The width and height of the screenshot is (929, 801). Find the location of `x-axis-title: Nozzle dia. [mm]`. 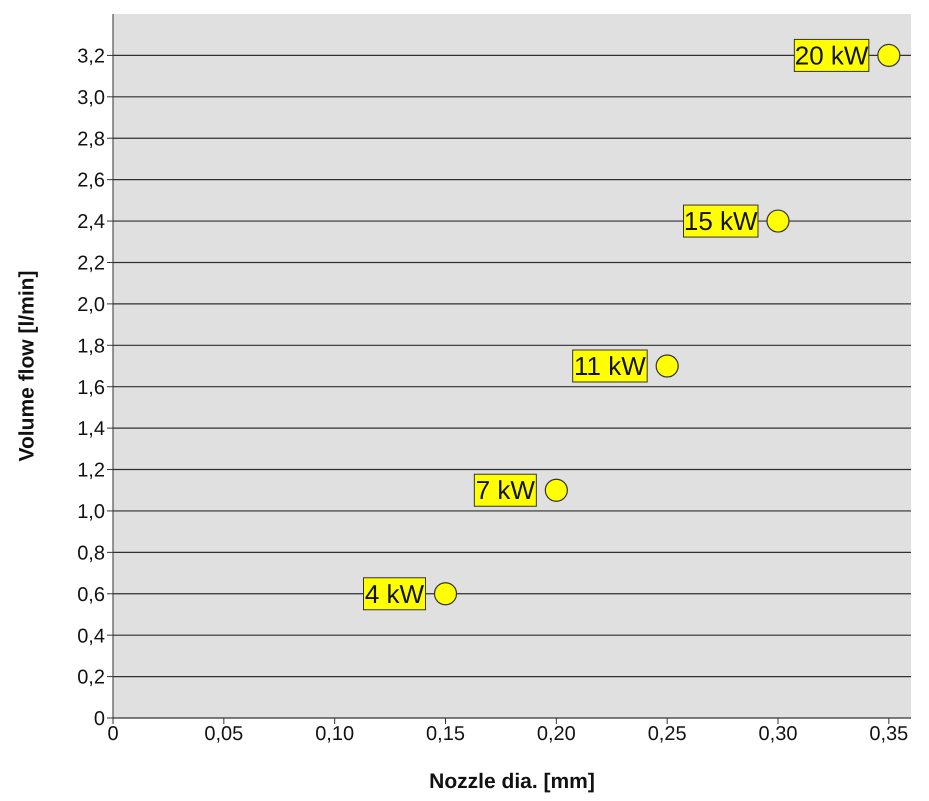

x-axis-title: Nozzle dia. [mm] is located at coordinates (512, 781).